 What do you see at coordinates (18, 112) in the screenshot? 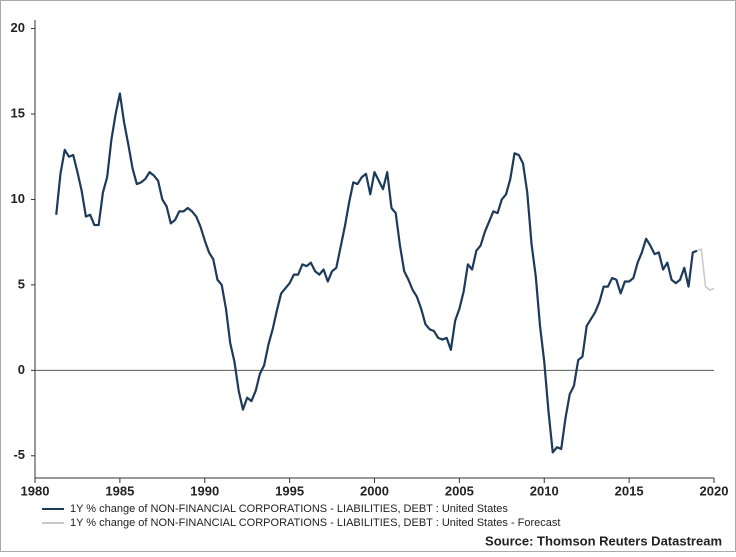
I see `y-tick-label: 15` at bounding box center [18, 112].